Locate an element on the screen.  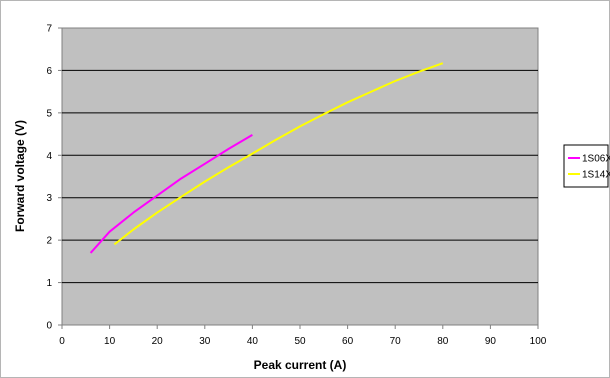
x-tick-label: 0 is located at coordinates (62, 341).